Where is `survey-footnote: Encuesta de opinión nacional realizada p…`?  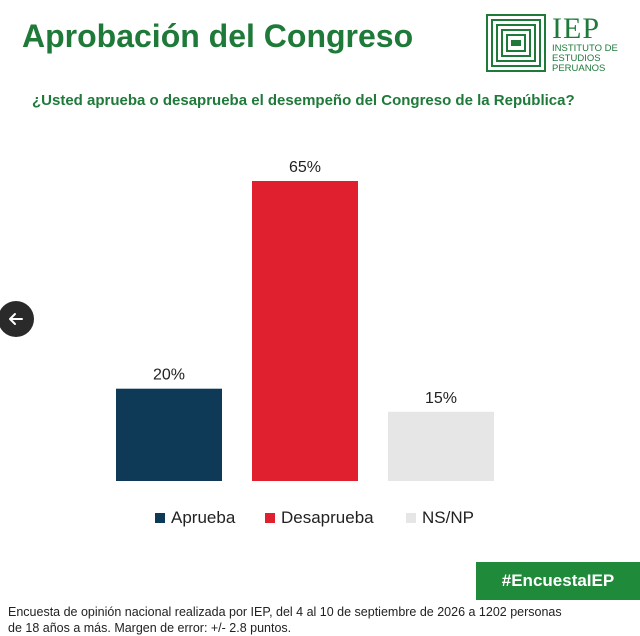
survey-footnote: Encuesta de opinión nacional realizada p… is located at coordinates (320, 620).